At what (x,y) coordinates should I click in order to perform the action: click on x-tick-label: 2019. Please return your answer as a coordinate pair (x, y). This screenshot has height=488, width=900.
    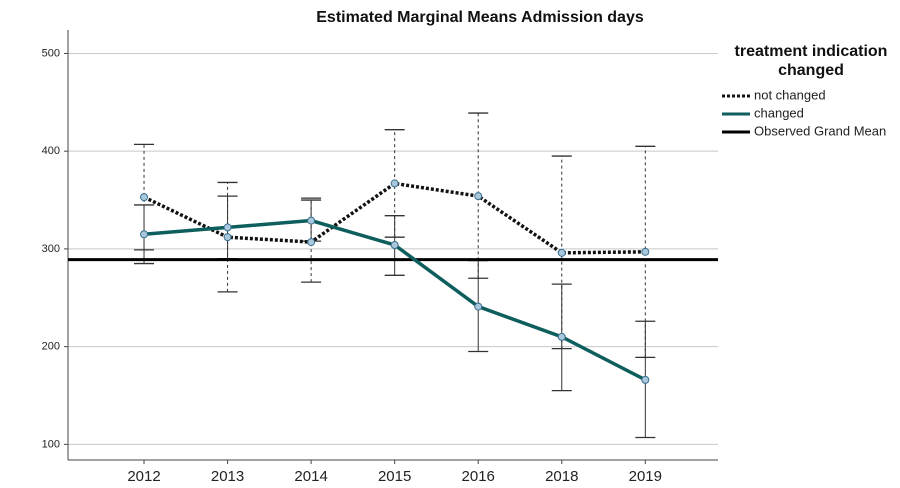
    Looking at the image, I should click on (645, 476).